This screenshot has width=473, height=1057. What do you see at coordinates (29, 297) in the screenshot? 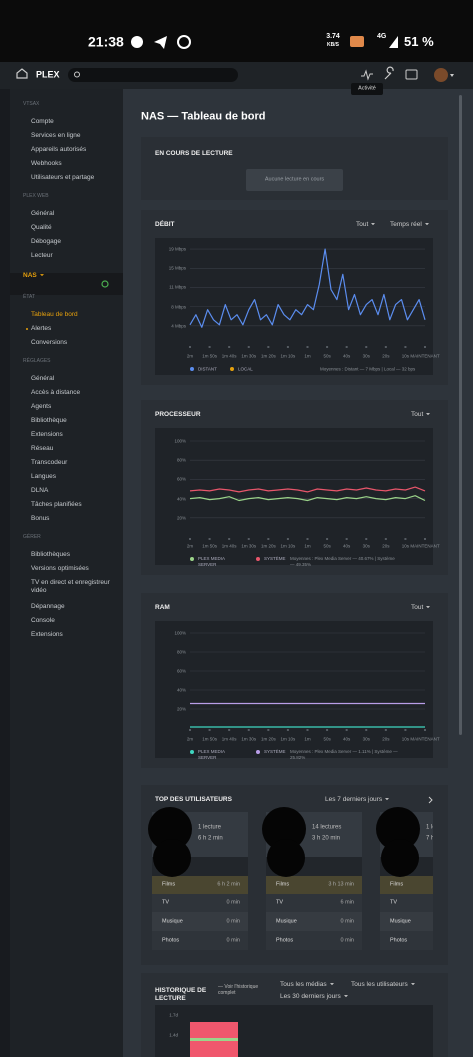
I see `section-title: ÉTAT` at bounding box center [29, 297].